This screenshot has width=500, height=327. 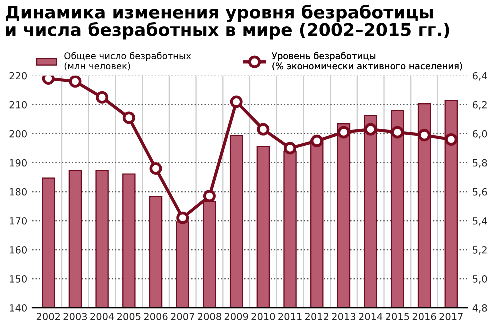 I want to click on y2-tick-label: 6,2, so click(x=480, y=105).